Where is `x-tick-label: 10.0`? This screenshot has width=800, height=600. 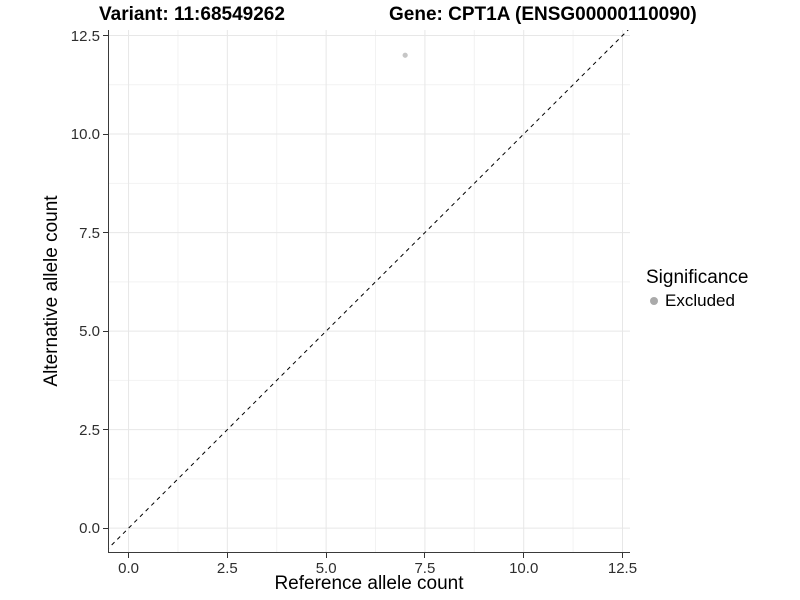 x-tick-label: 10.0 is located at coordinates (524, 568).